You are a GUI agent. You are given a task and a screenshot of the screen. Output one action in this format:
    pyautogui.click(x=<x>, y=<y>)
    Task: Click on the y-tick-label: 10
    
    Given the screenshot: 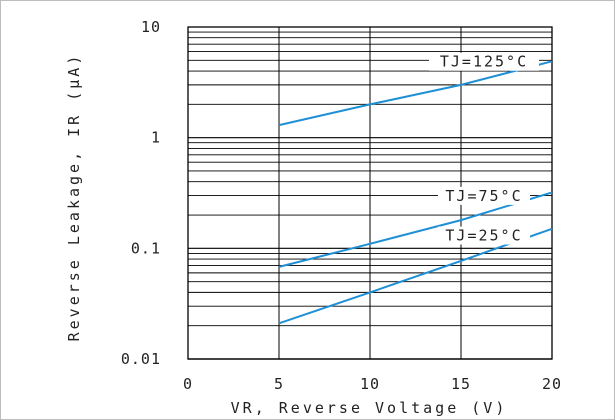 What is the action you would take?
    pyautogui.click(x=151, y=27)
    